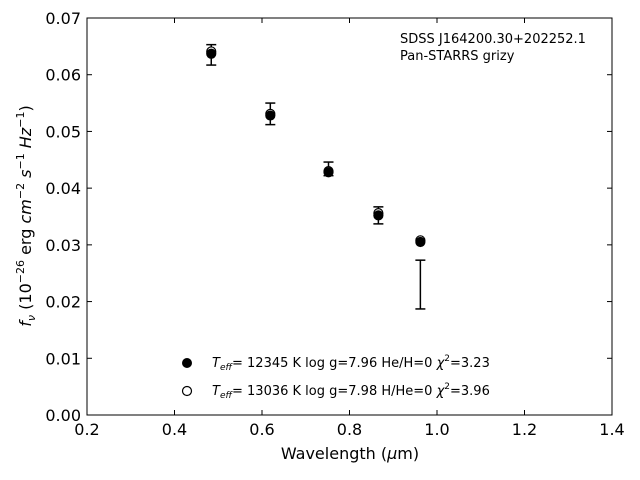  I want to click on annotation-object: SDSS J164200.30+202252.1, so click(493, 39).